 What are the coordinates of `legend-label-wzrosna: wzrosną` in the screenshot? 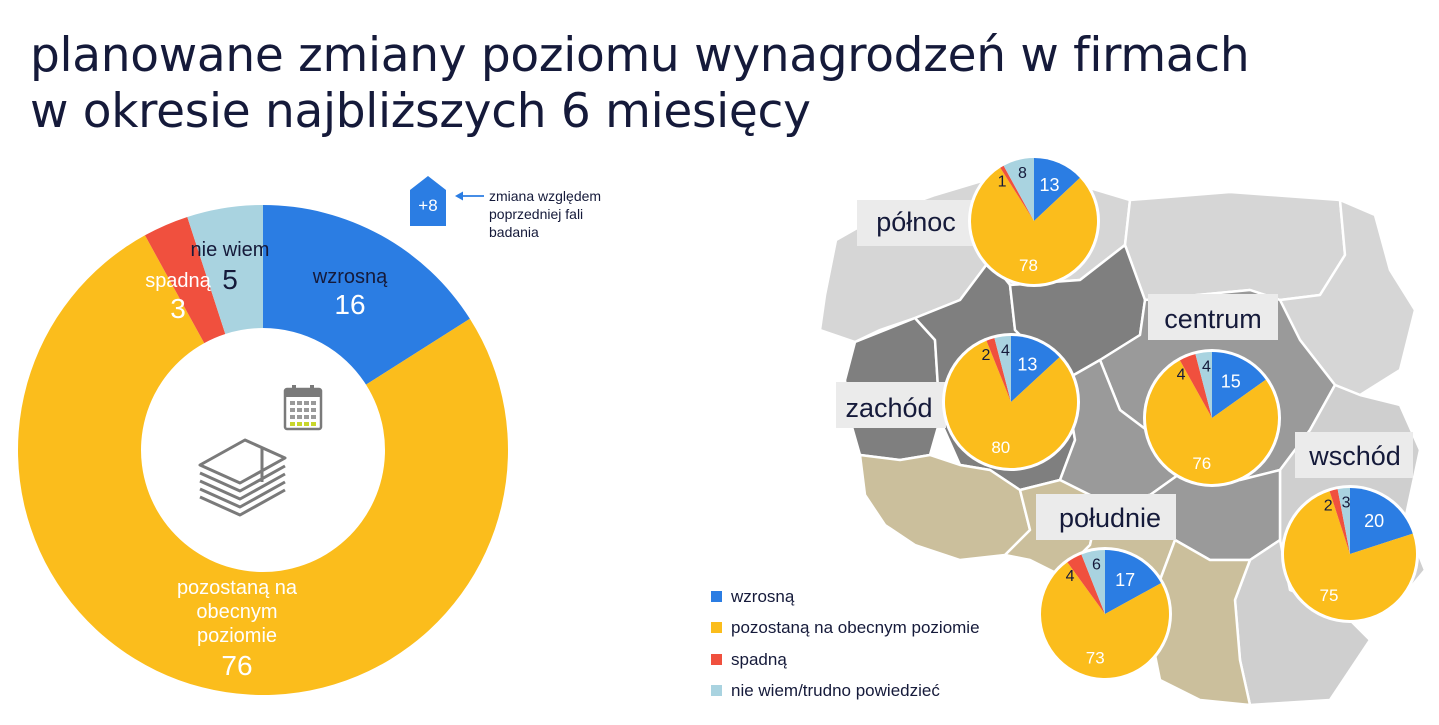 It's located at (762, 596).